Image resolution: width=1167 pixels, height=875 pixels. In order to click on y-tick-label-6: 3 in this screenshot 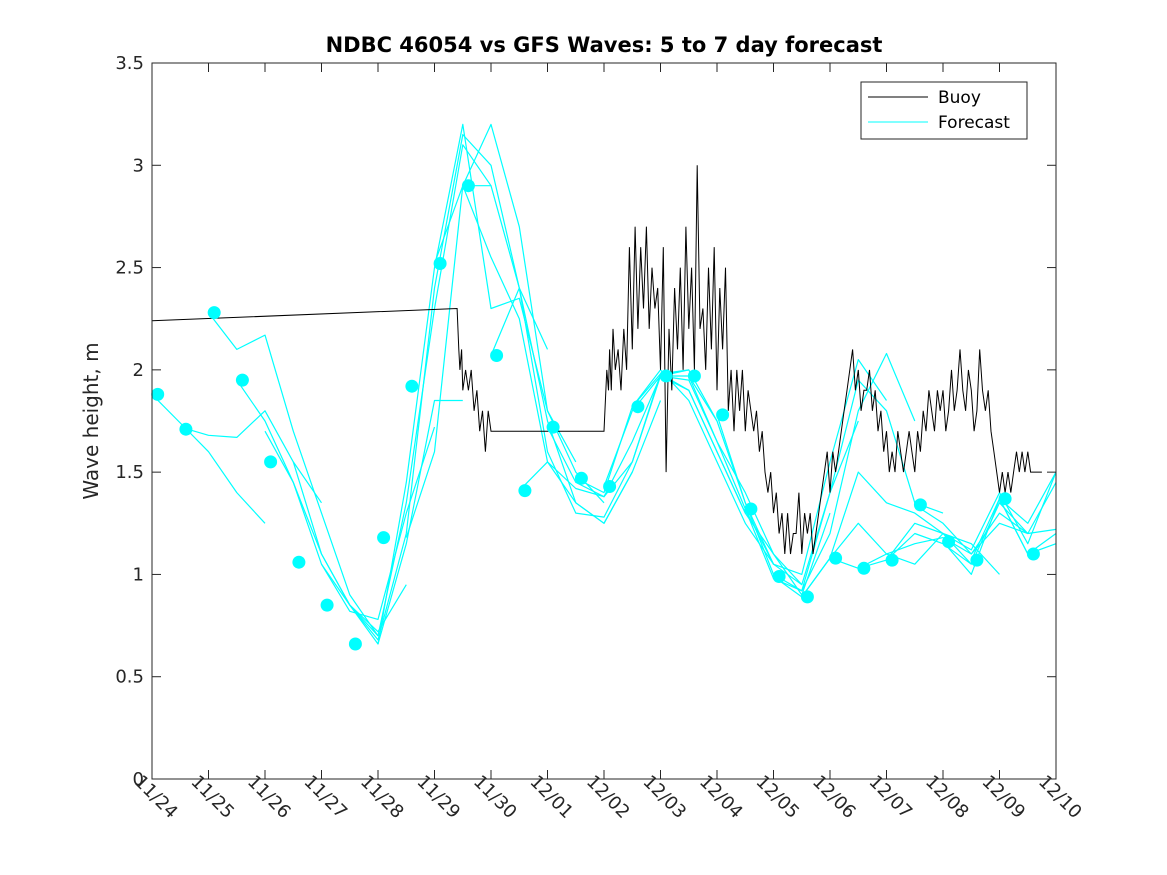, I will do `click(138, 165)`.